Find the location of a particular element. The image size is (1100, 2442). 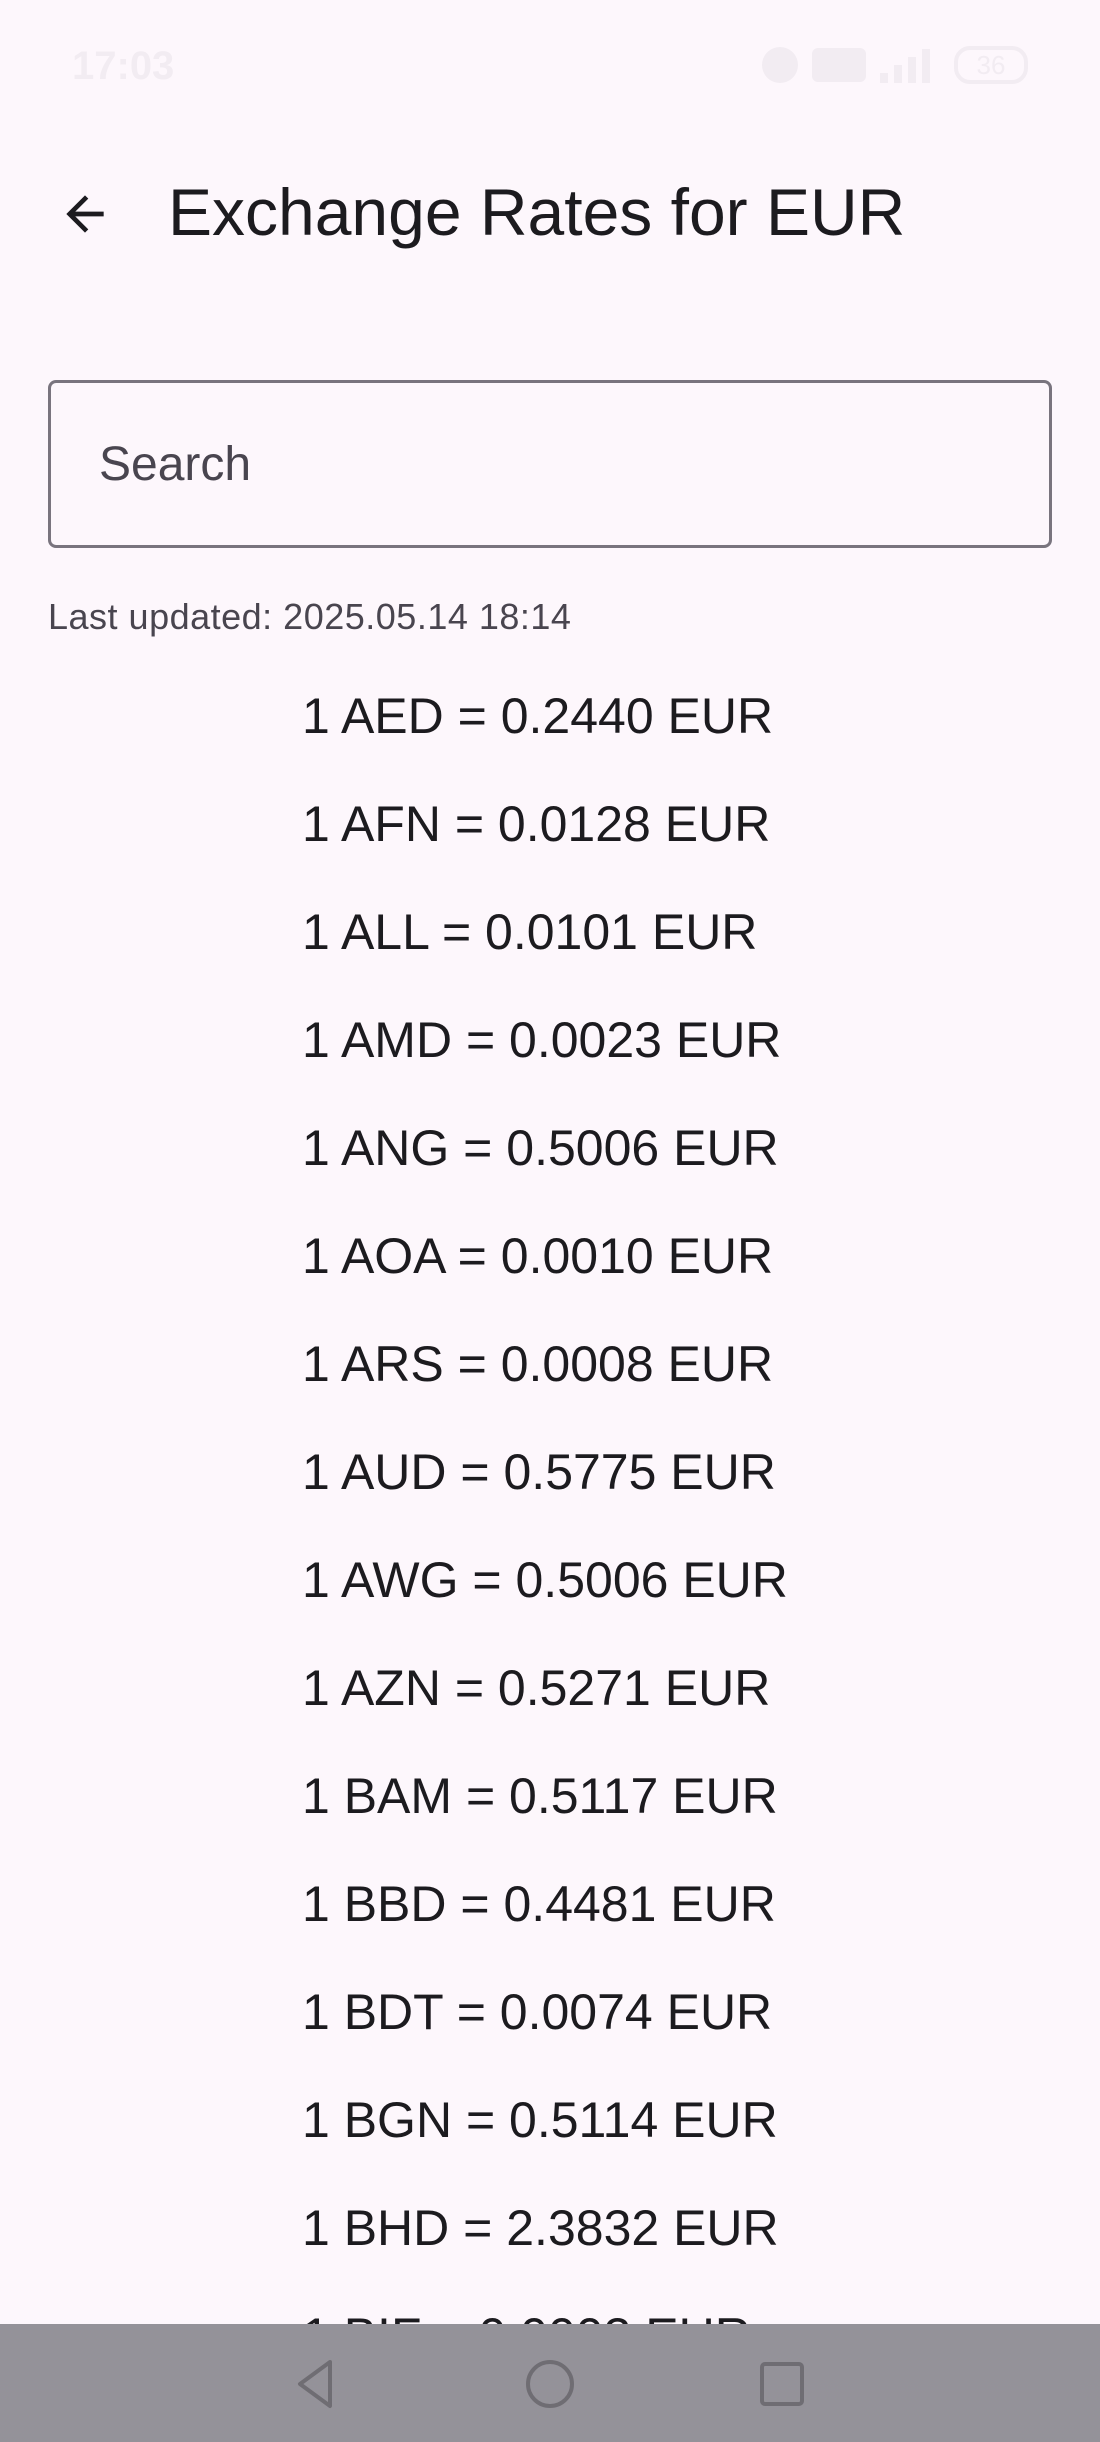

rate-item: 1 AWG = 0.5006 EUR is located at coordinates (545, 1580).